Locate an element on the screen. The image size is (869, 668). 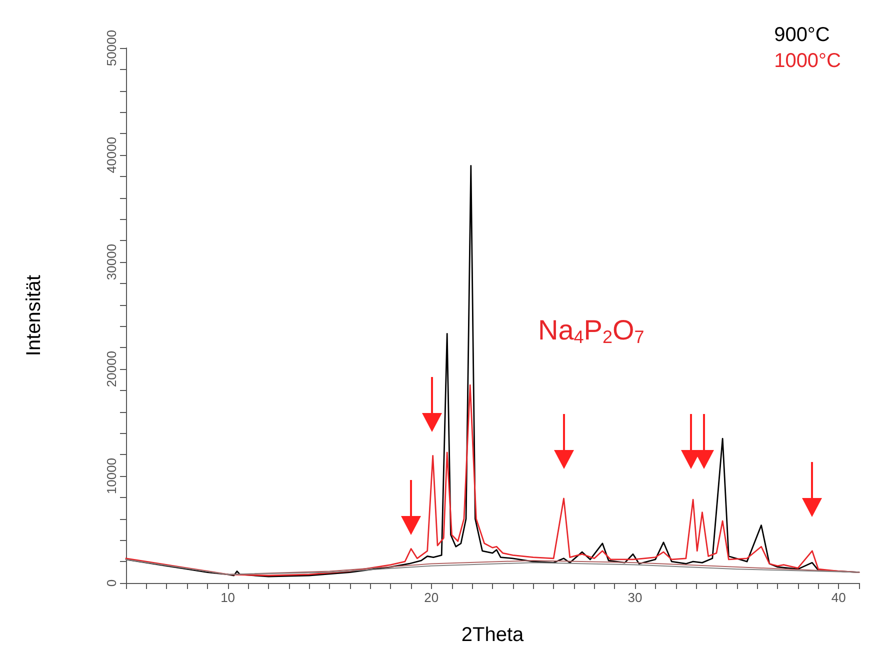
y-tick-label: 10000 is located at coordinates (111, 476).